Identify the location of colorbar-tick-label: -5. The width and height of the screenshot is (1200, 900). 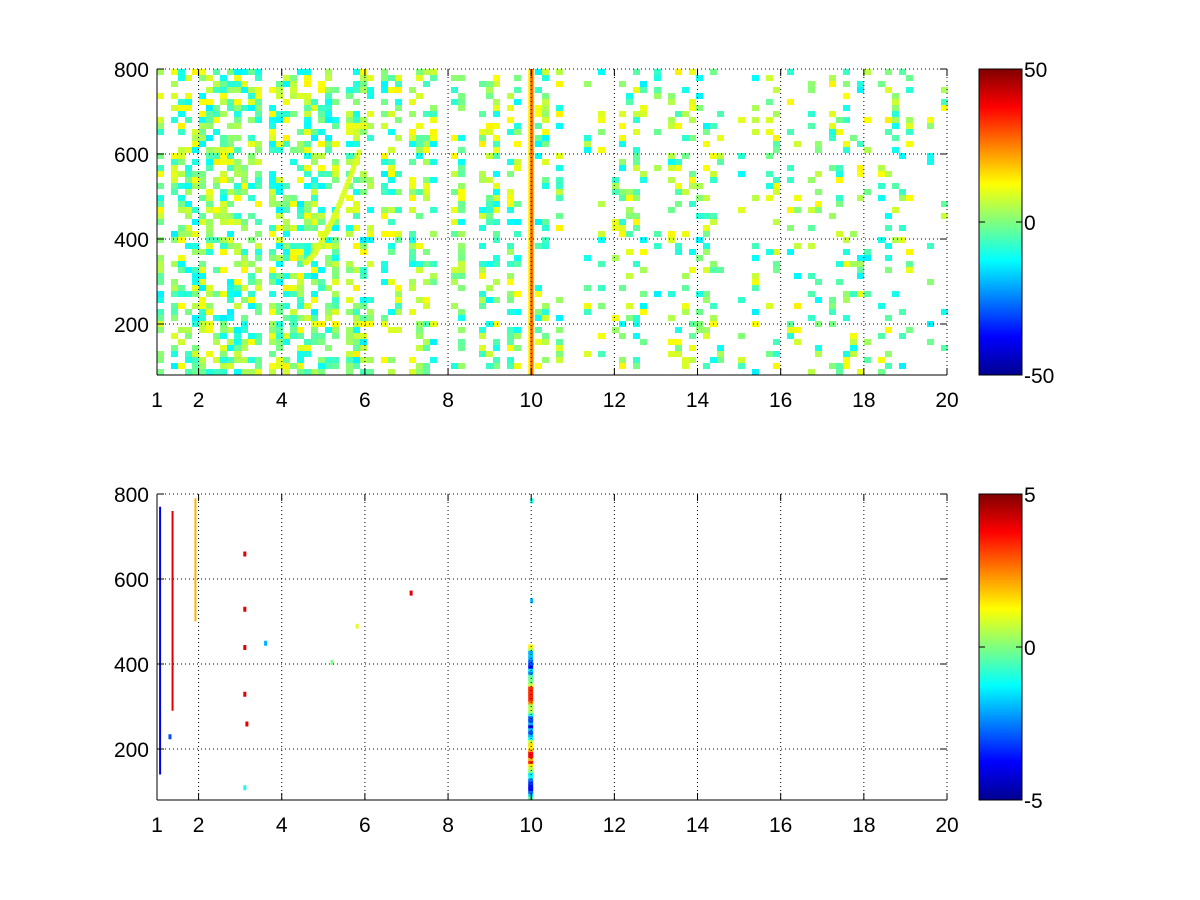
(1033, 801).